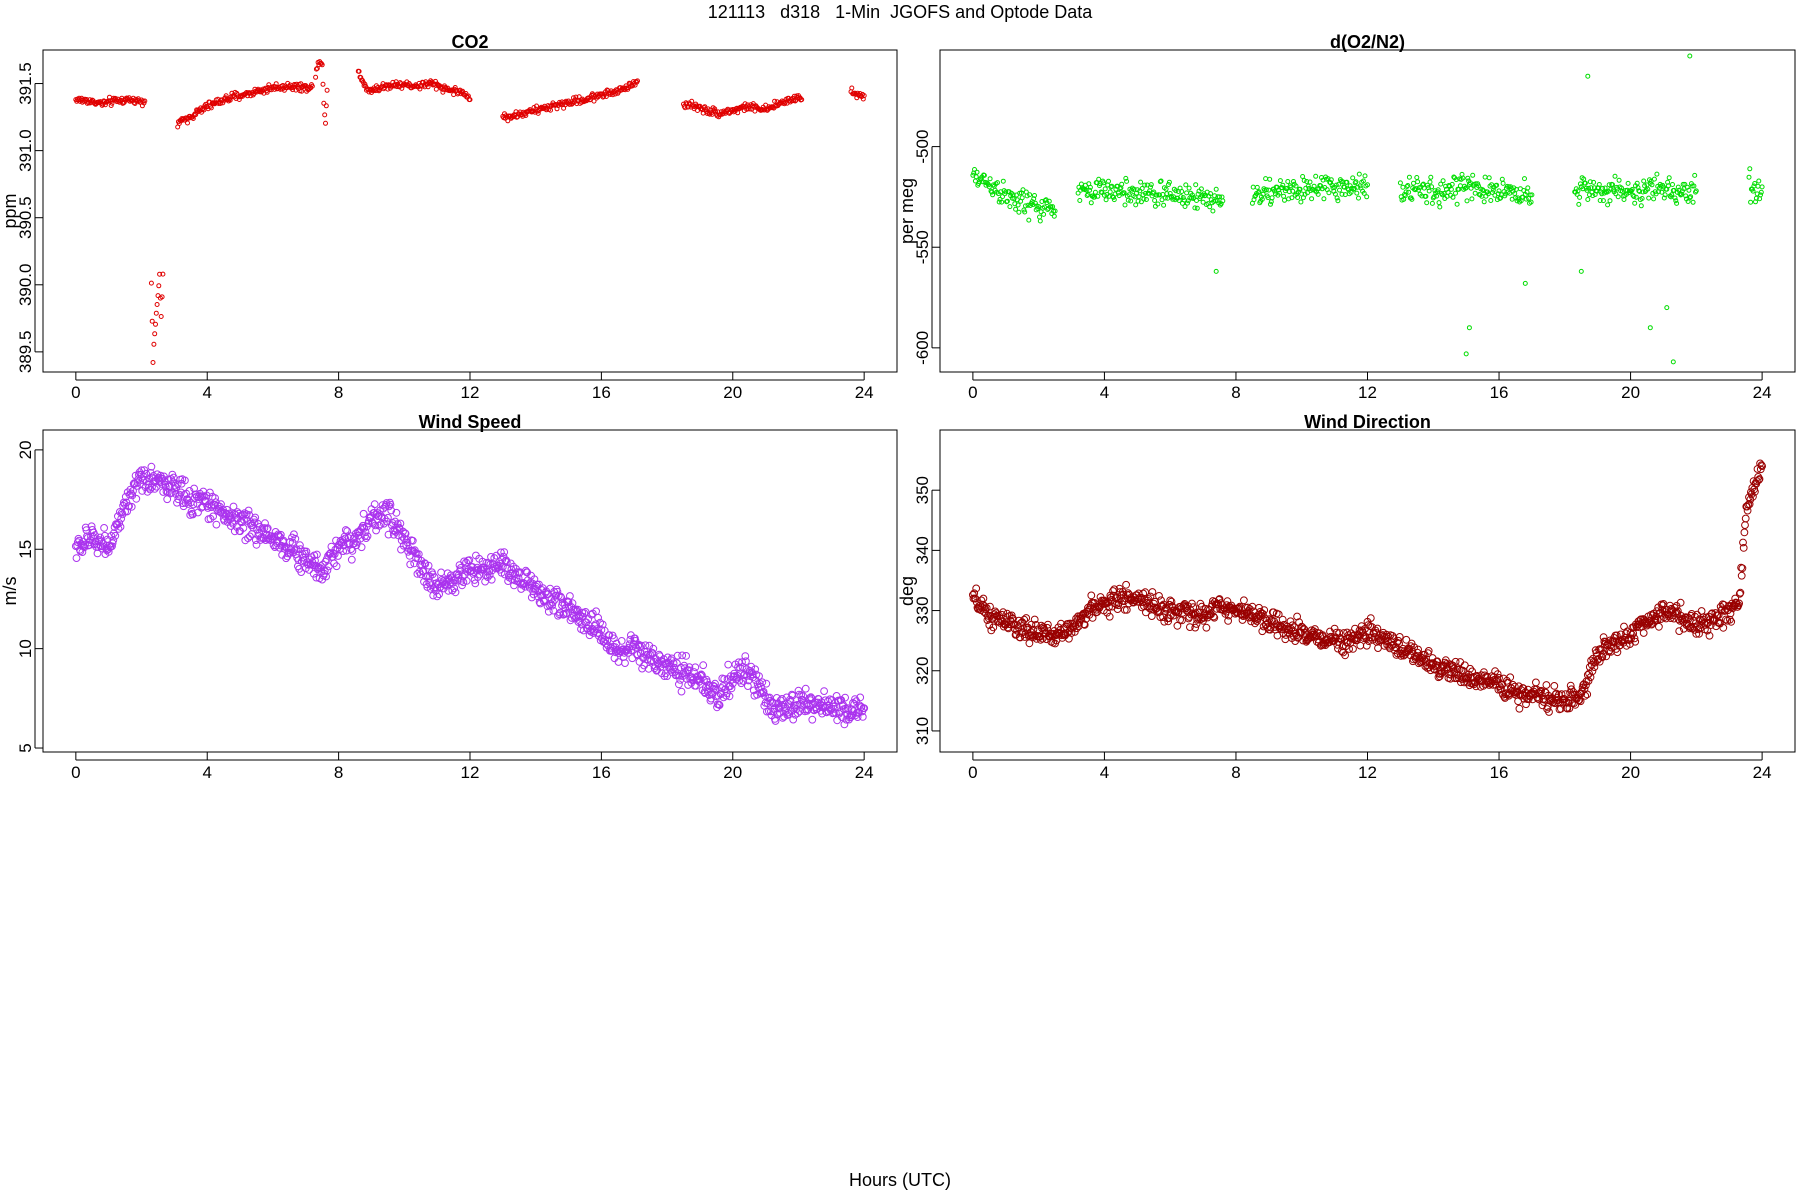 The width and height of the screenshot is (1800, 1200). I want to click on wind-speed-xtick-label: 4, so click(206, 772).